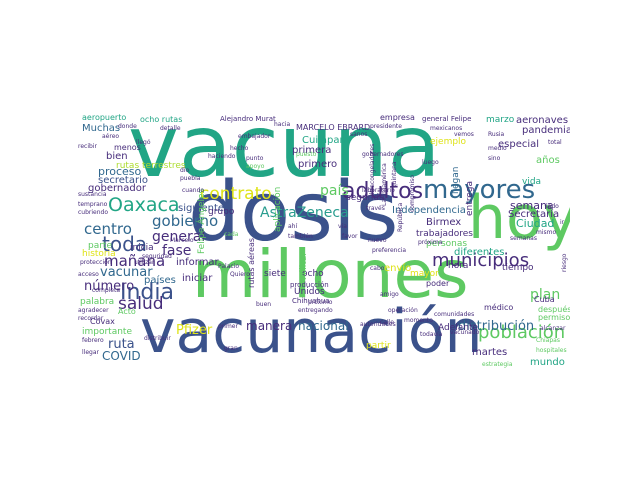 The width and height of the screenshot is (640, 480). Describe the element at coordinates (323, 326) in the screenshot. I see `word: nacional` at that location.